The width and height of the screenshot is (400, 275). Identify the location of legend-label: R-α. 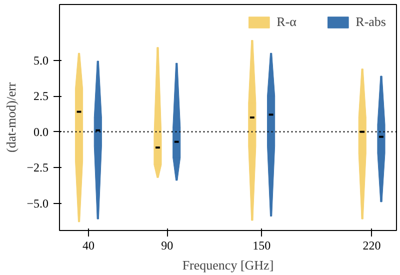
(286, 22).